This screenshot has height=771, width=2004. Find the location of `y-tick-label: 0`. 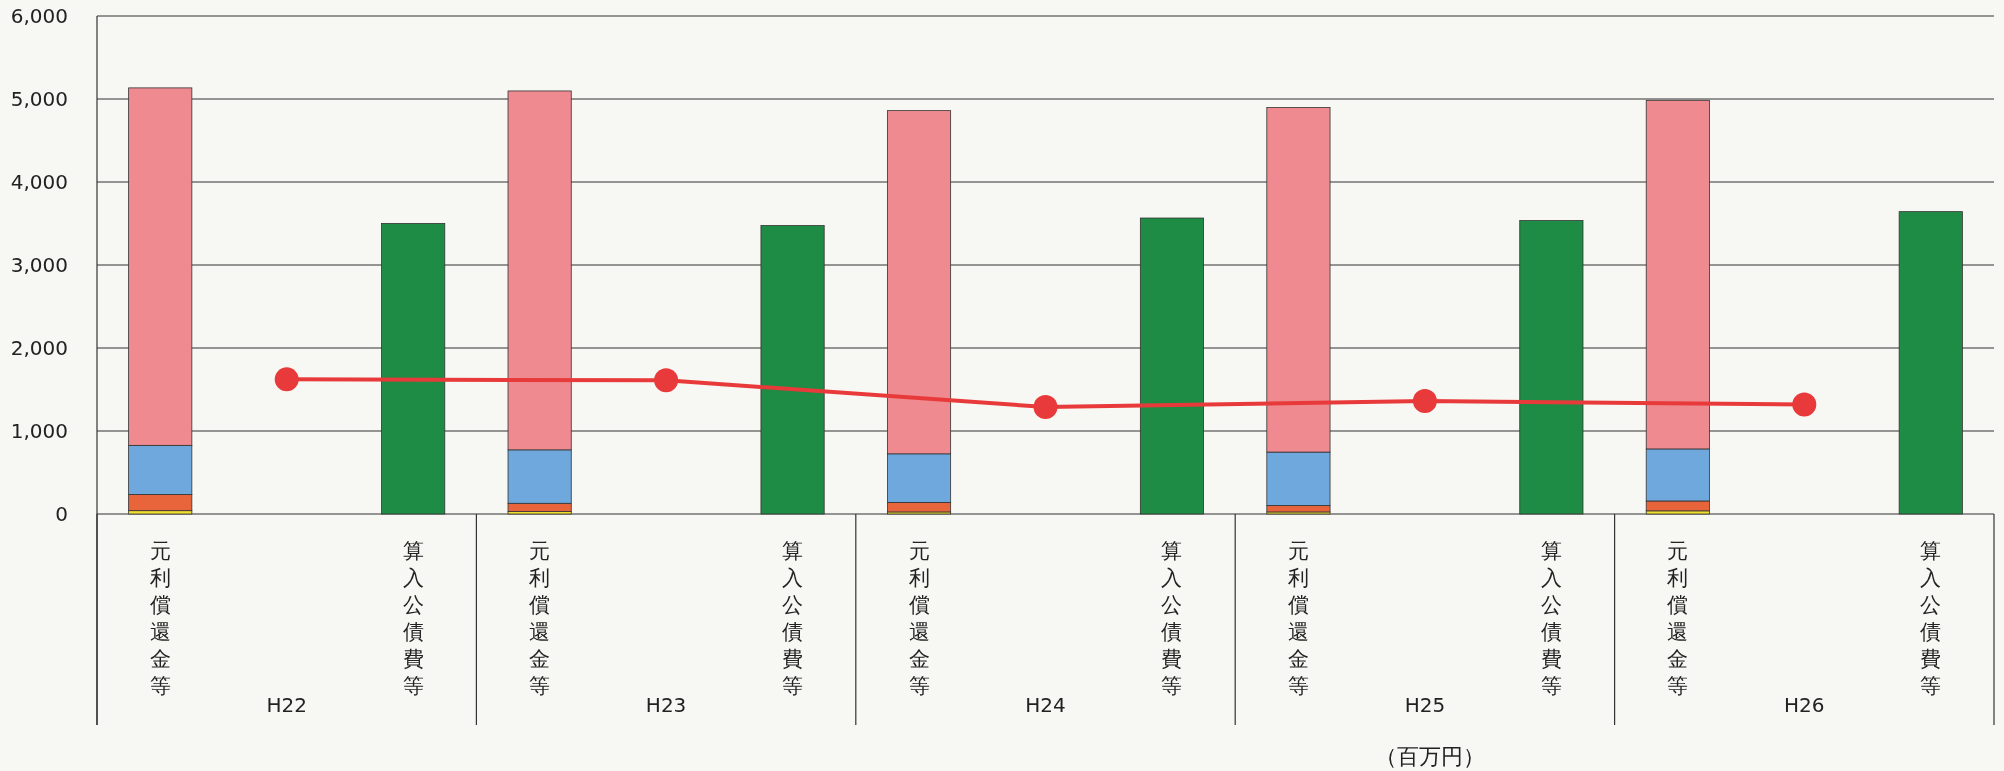

y-tick-label: 0 is located at coordinates (61, 514).